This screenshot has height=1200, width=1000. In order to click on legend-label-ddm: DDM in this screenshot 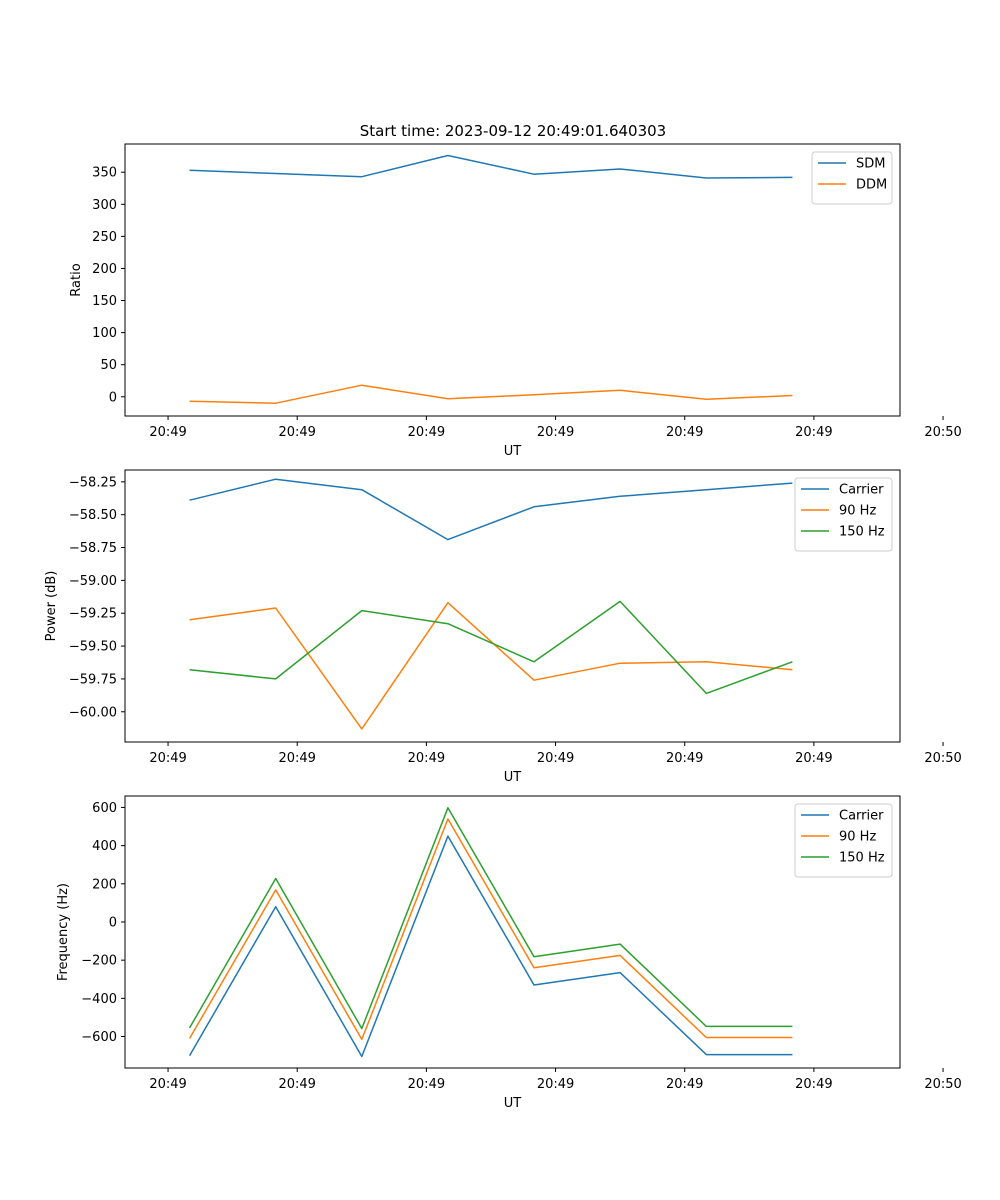, I will do `click(871, 185)`.